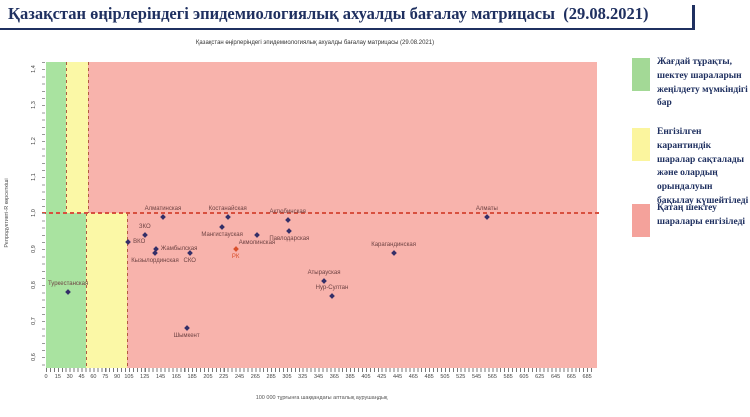  I want to click on x-tick-label: 0, so click(46, 377).